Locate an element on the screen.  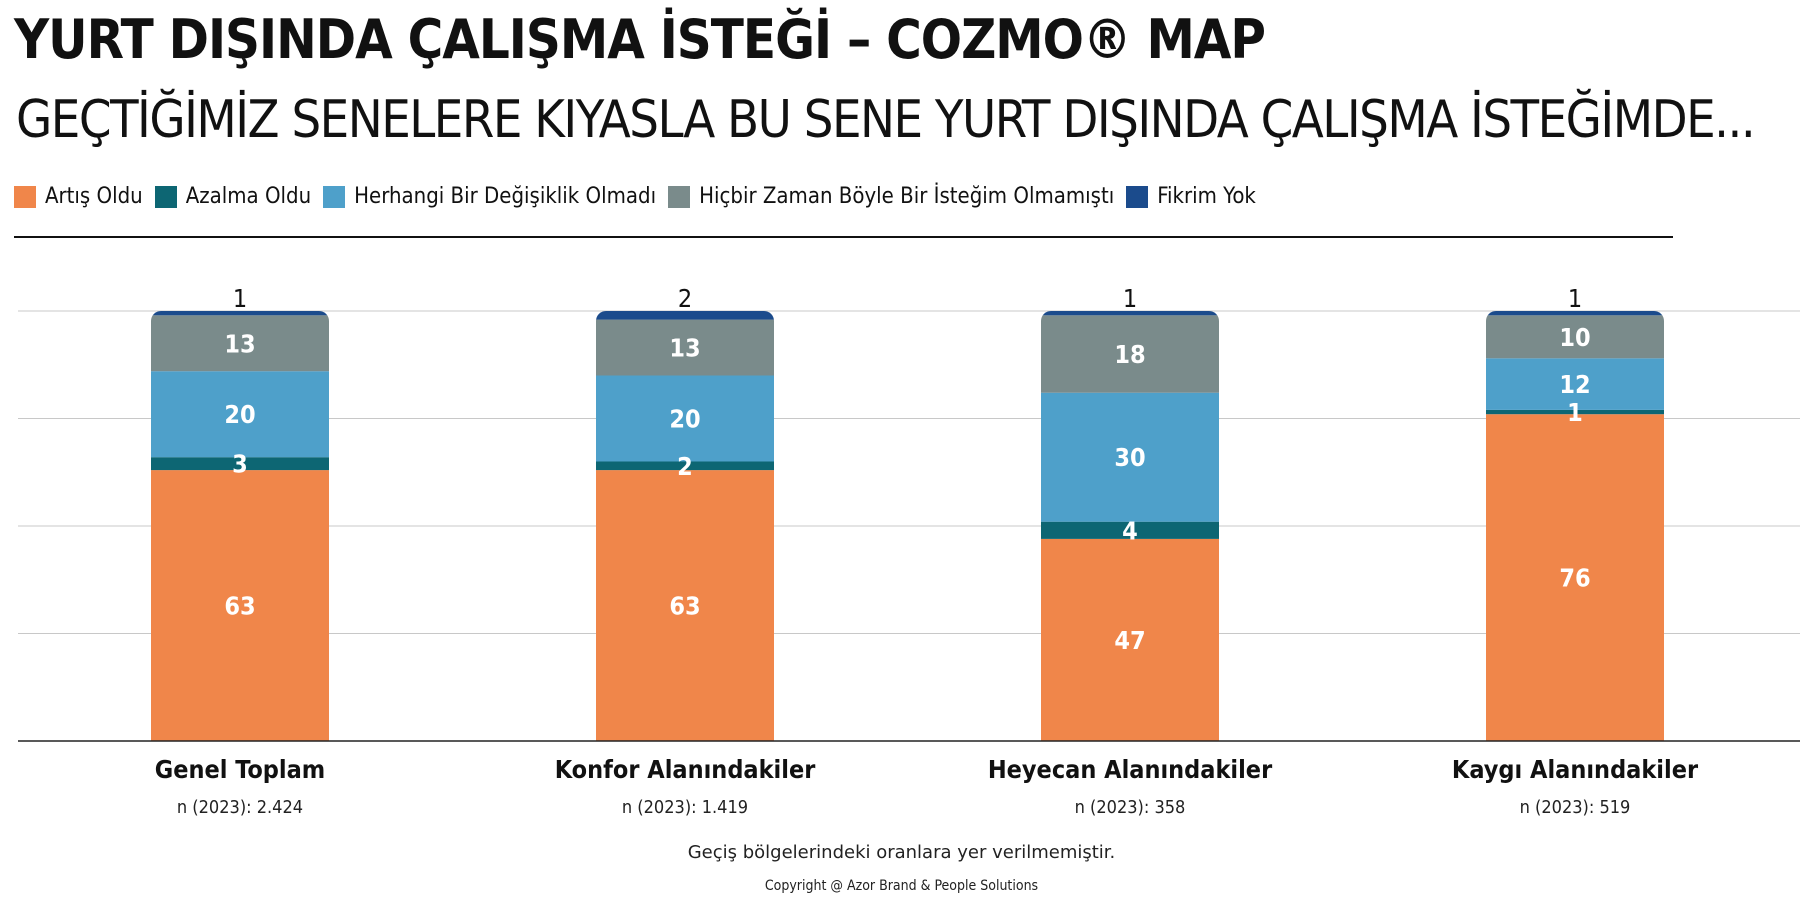
data-label: 4 is located at coordinates (1130, 530).